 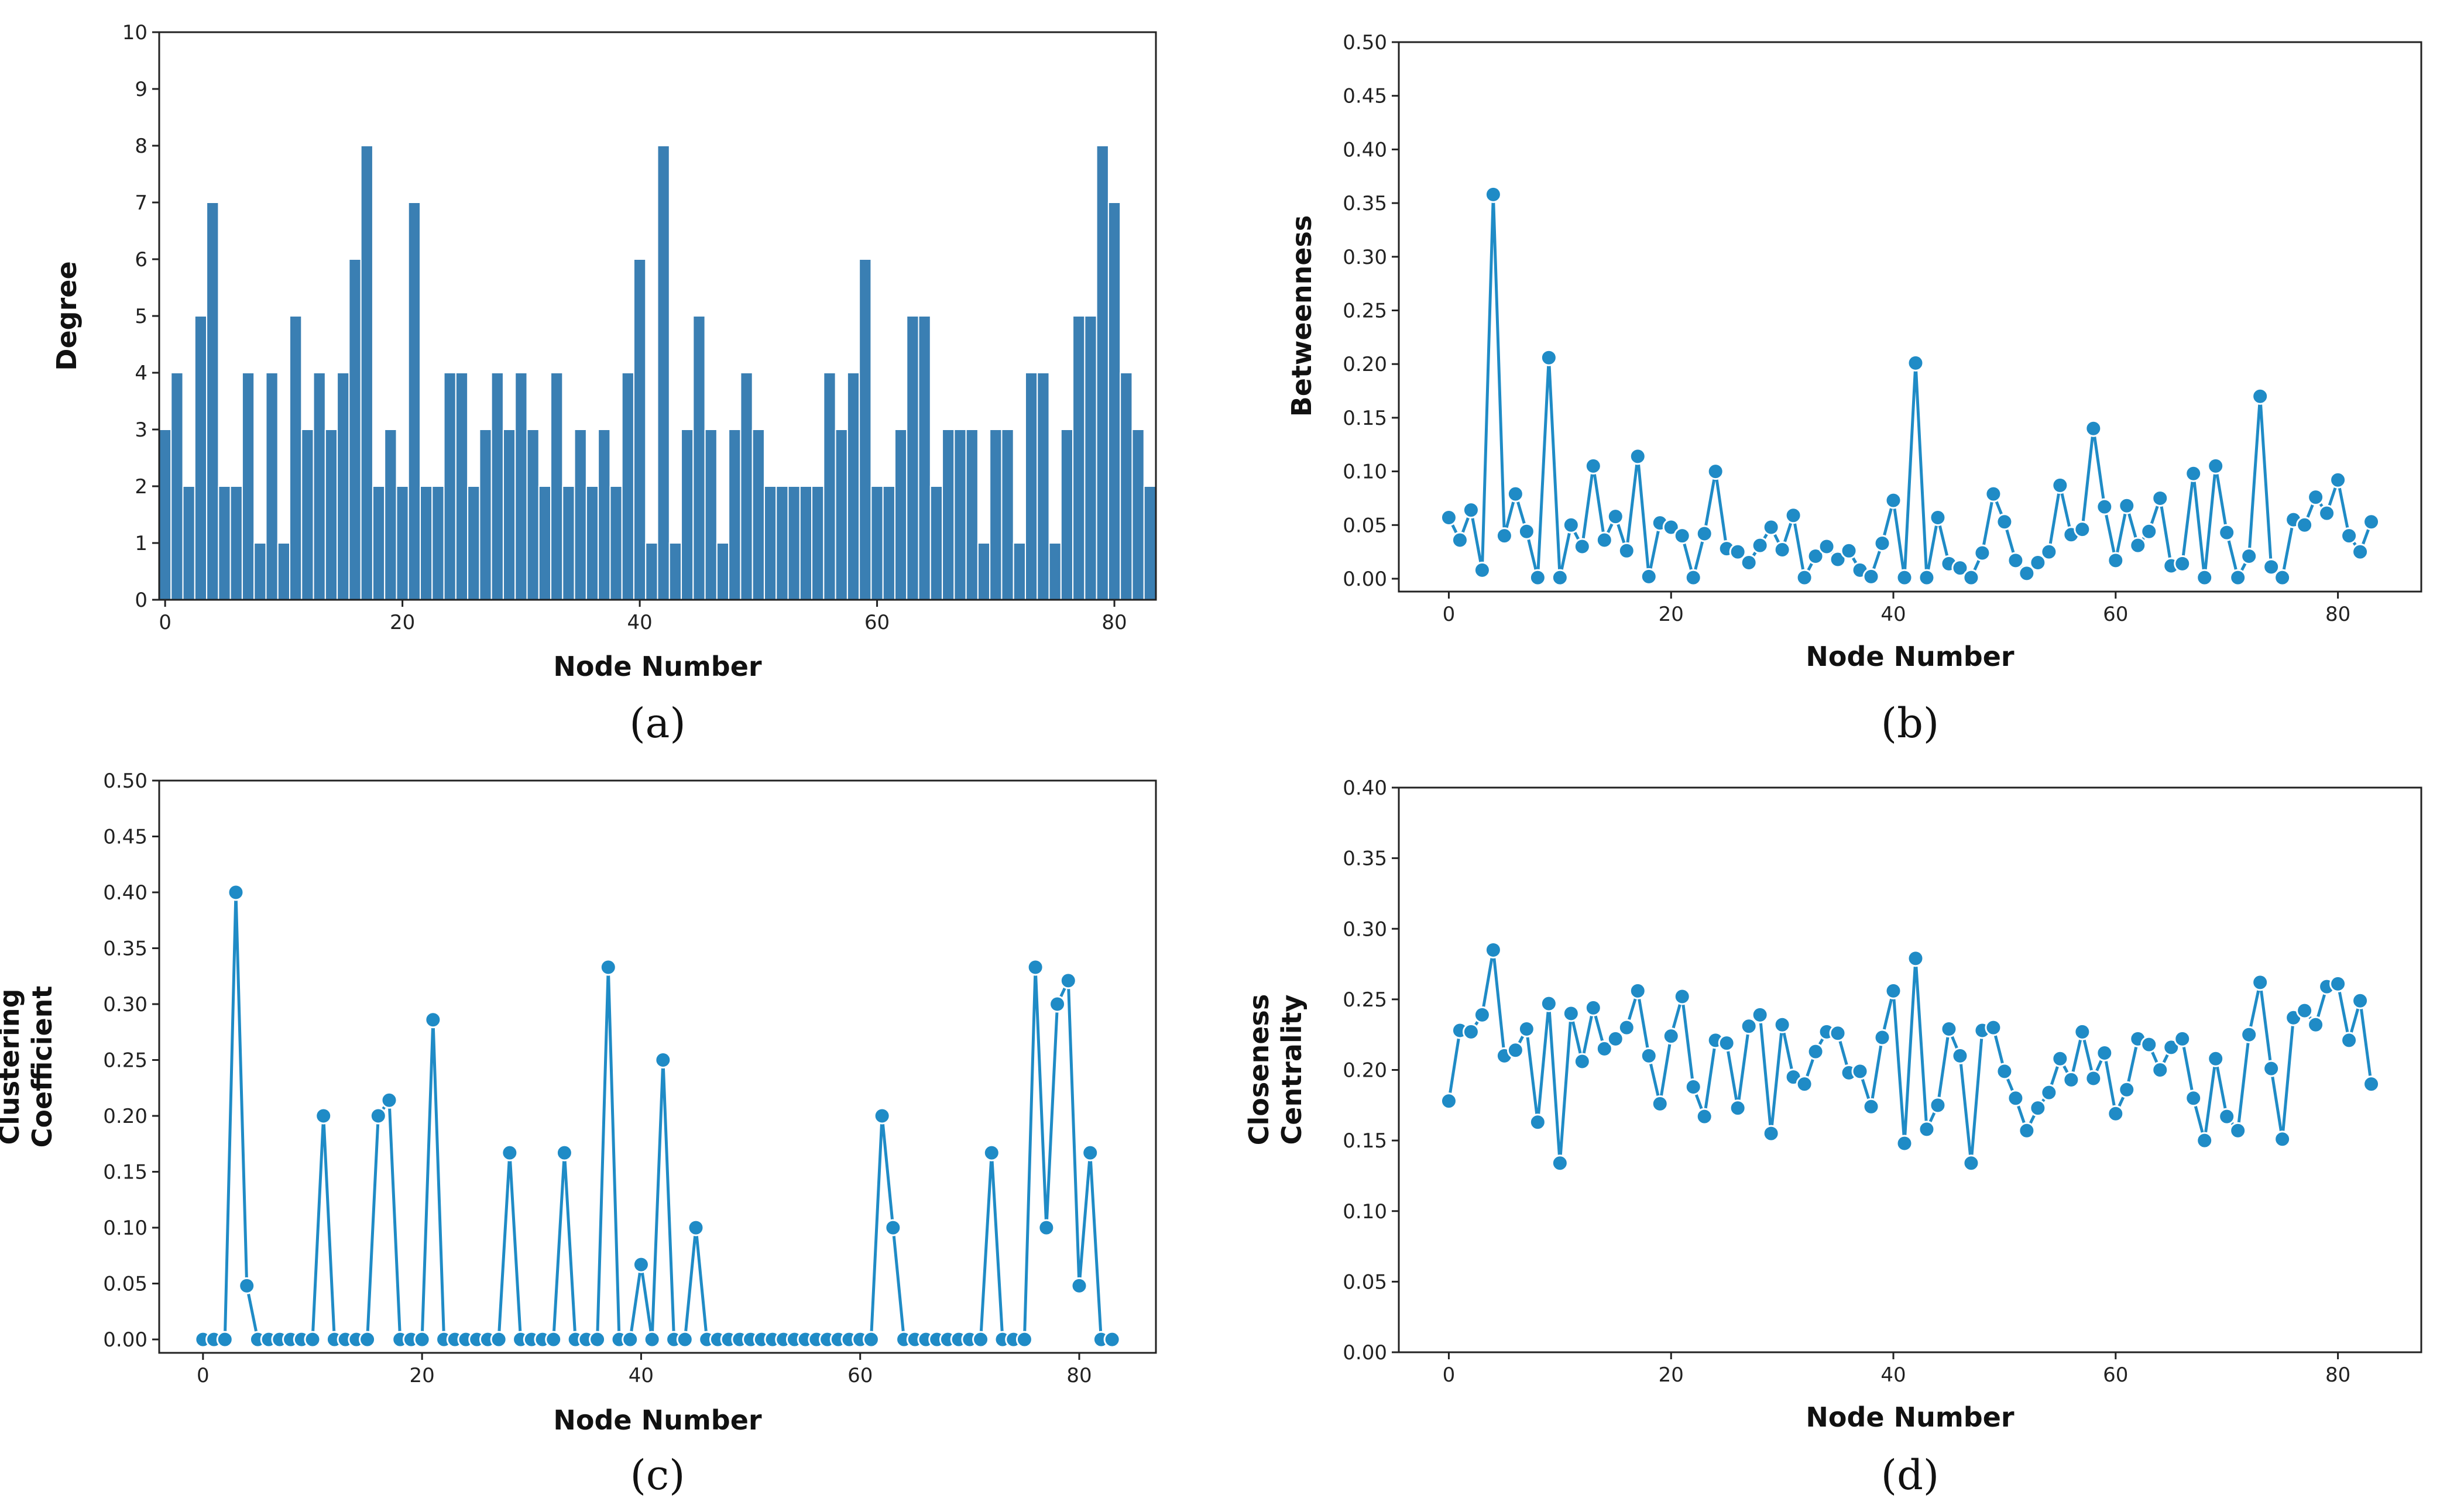 What do you see at coordinates (657, 723) in the screenshot?
I see `panel-caption: (a)` at bounding box center [657, 723].